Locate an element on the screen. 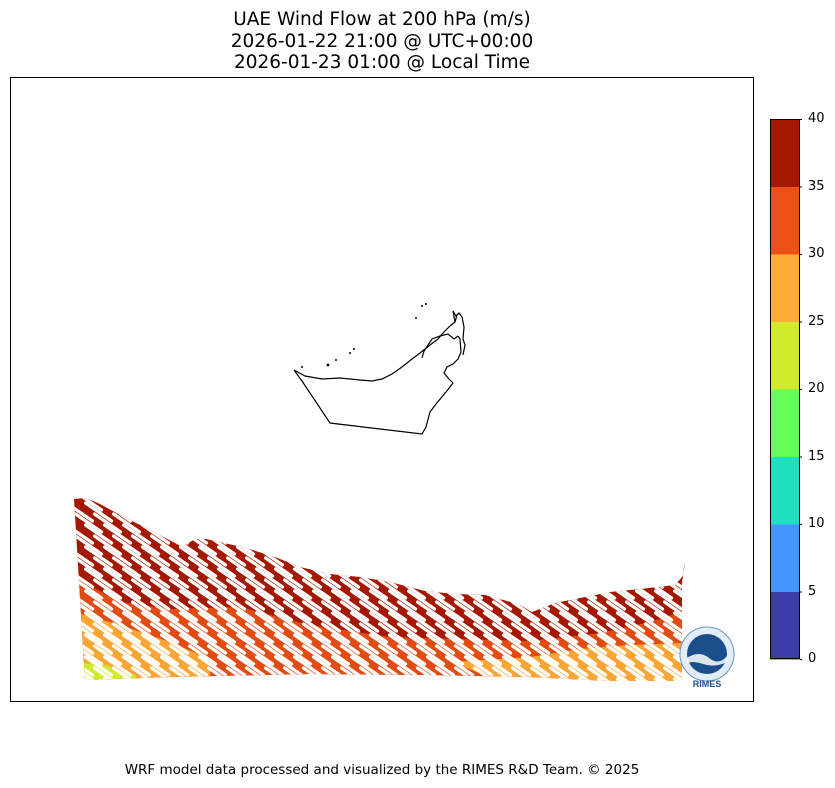 The image size is (835, 788). colorbar-tick-label: 10 is located at coordinates (816, 523).